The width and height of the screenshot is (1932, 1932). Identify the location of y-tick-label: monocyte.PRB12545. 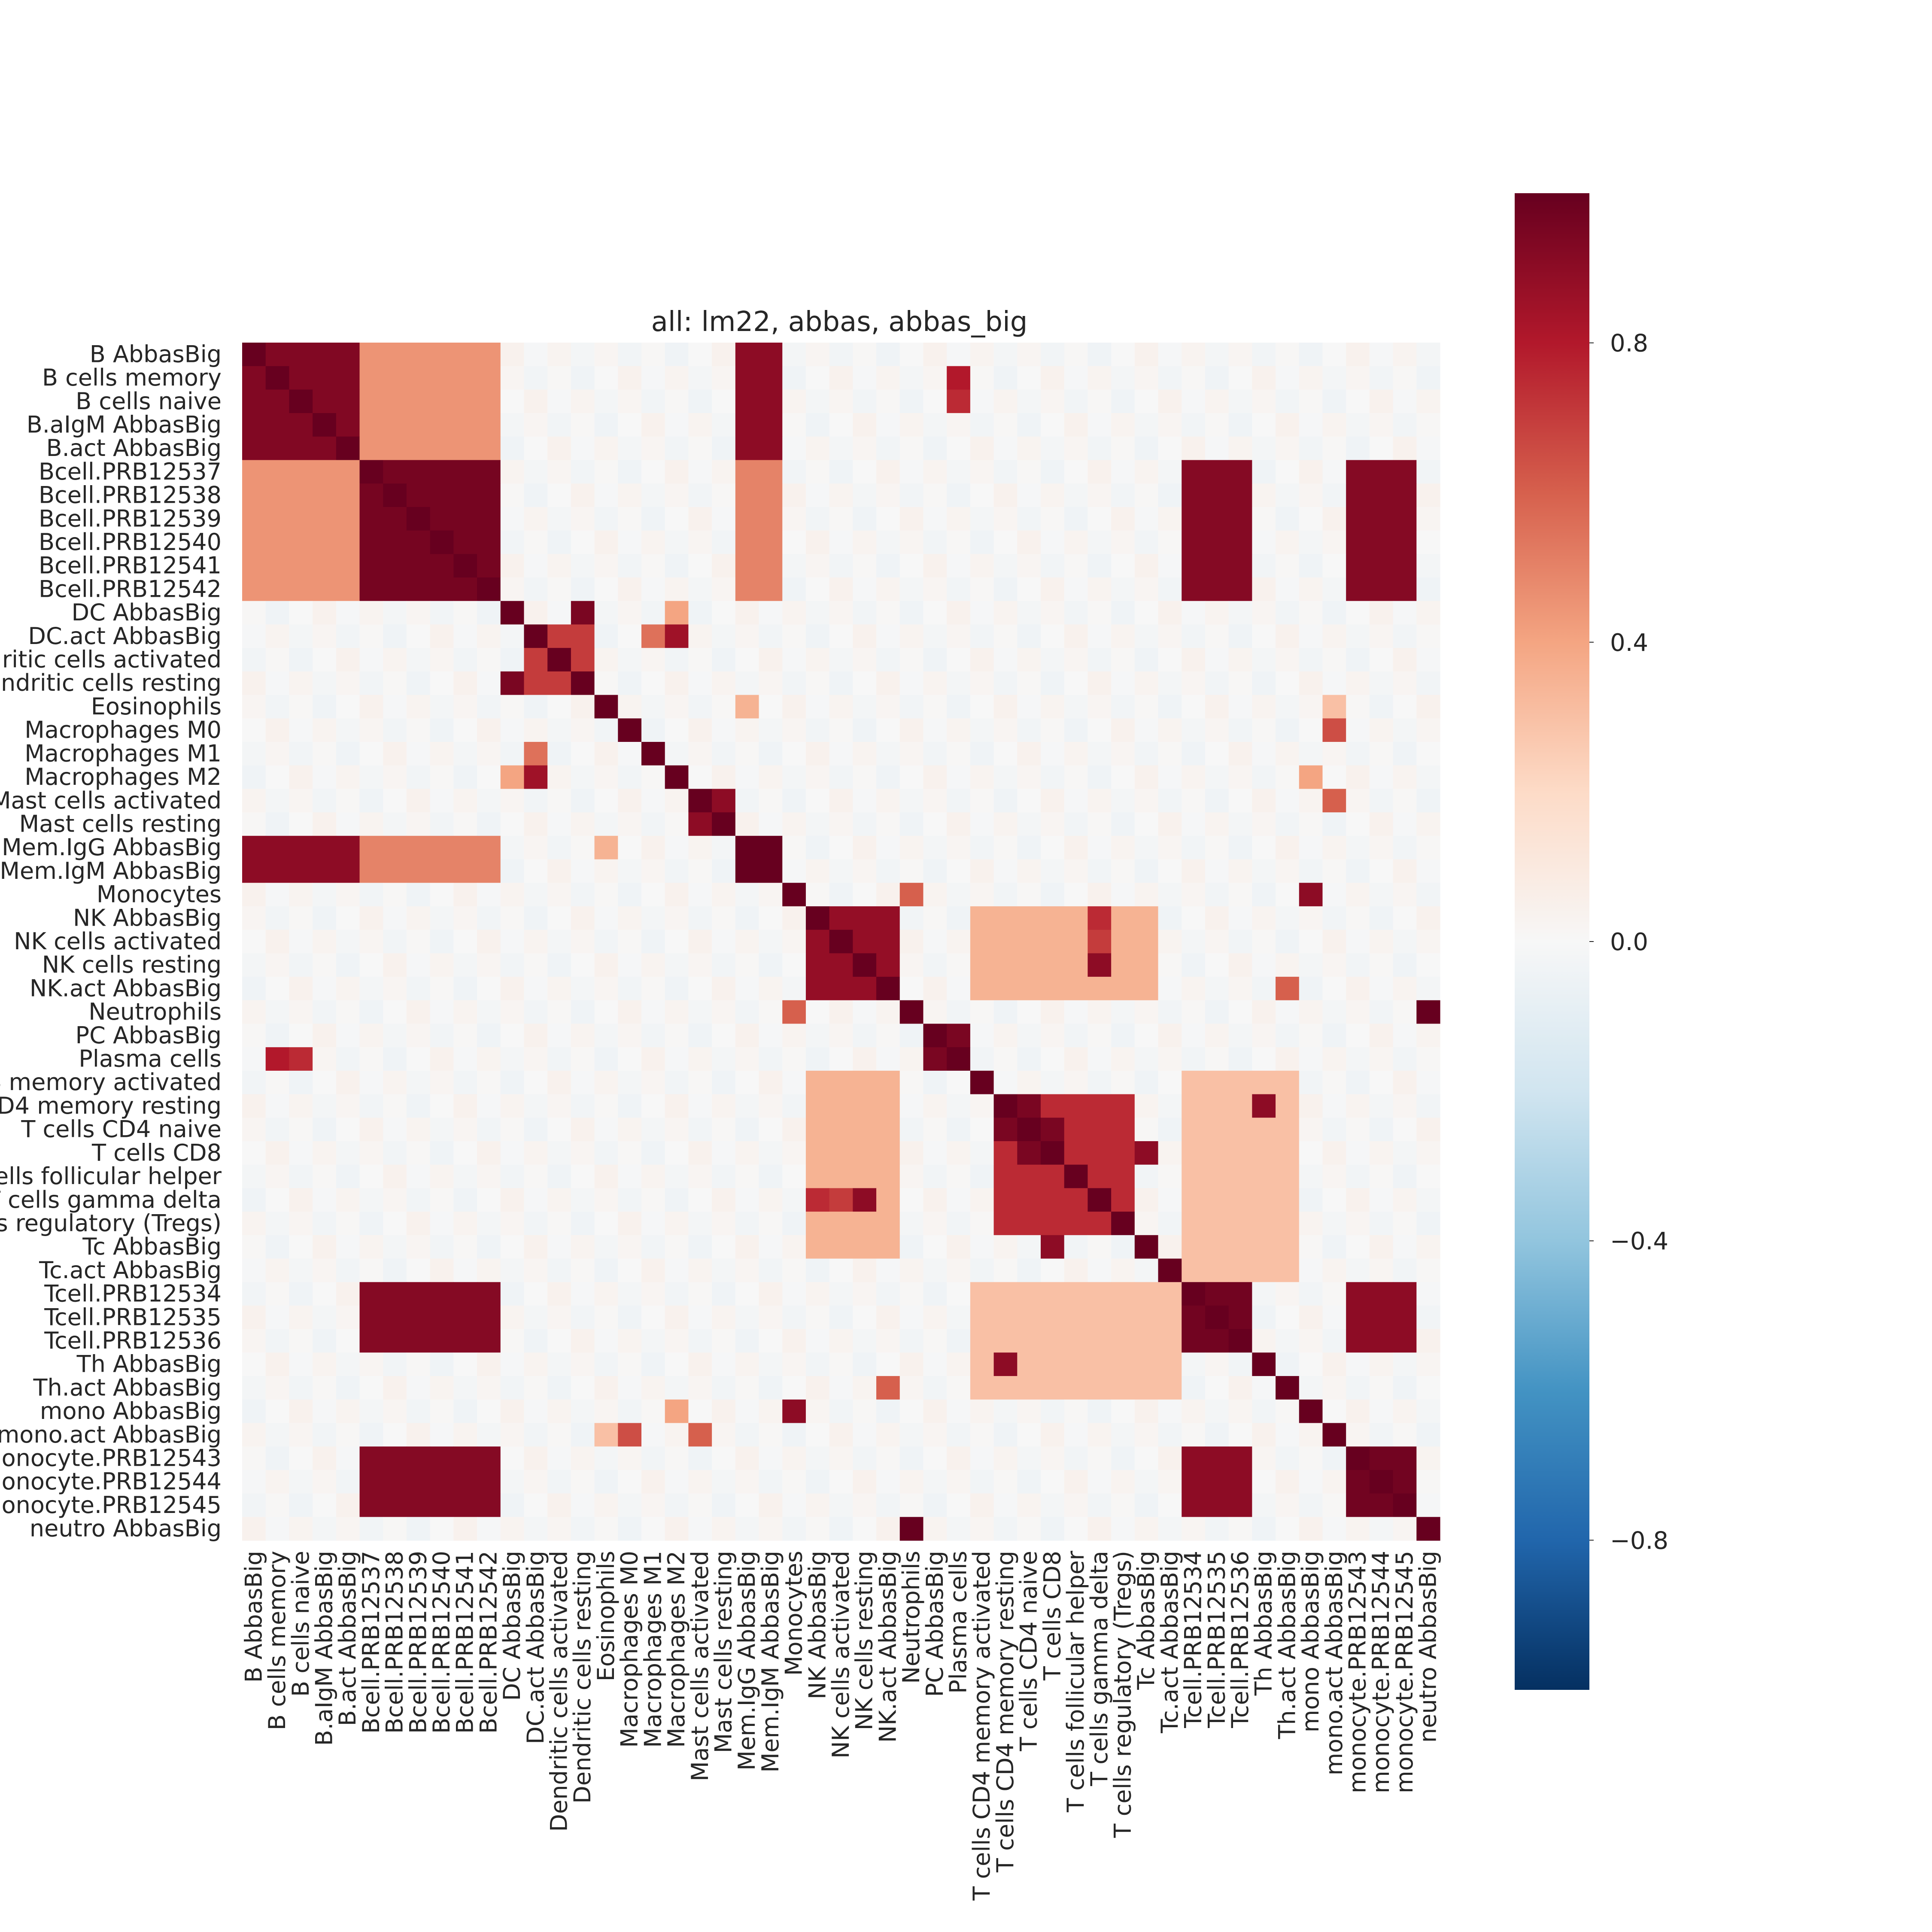
(111, 1506).